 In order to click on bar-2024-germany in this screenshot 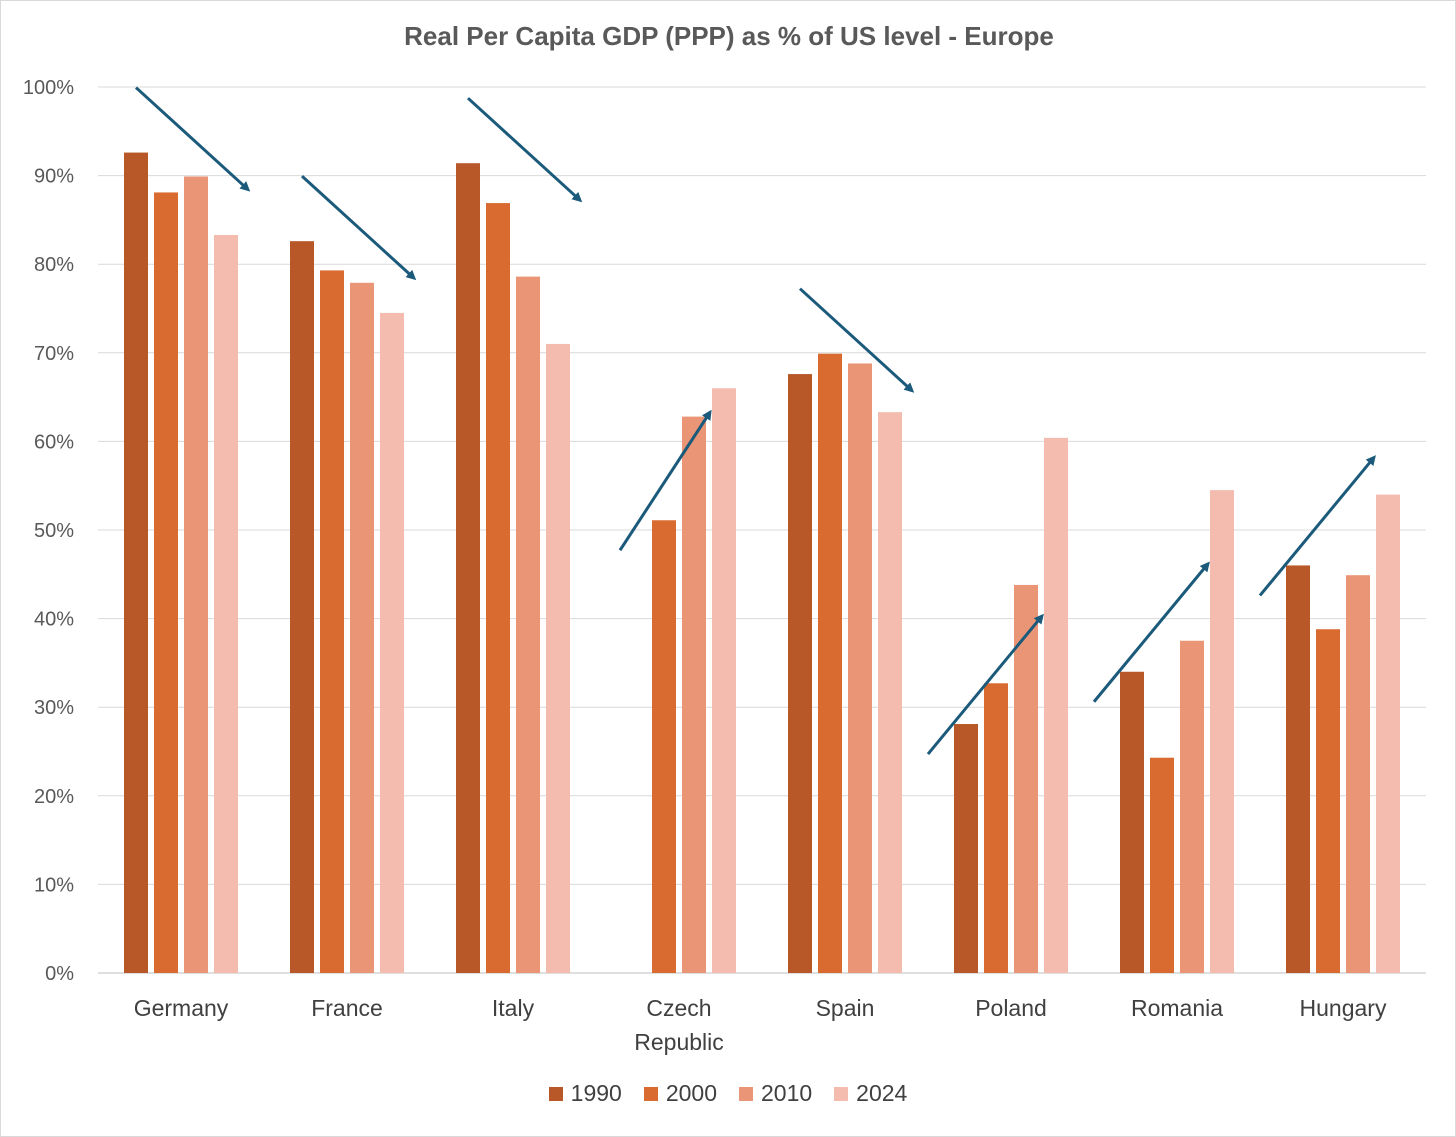, I will do `click(226, 603)`.